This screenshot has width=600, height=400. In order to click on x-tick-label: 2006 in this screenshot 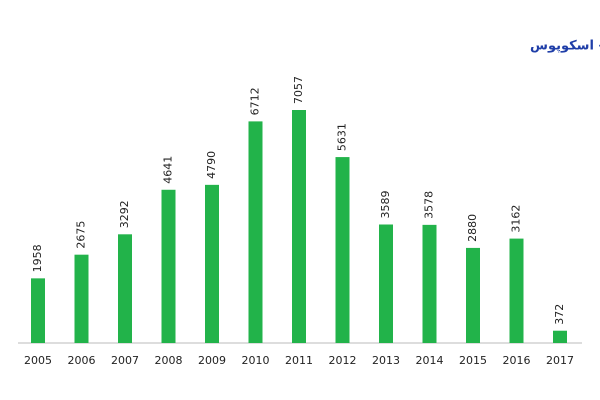, I will do `click(82, 360)`.